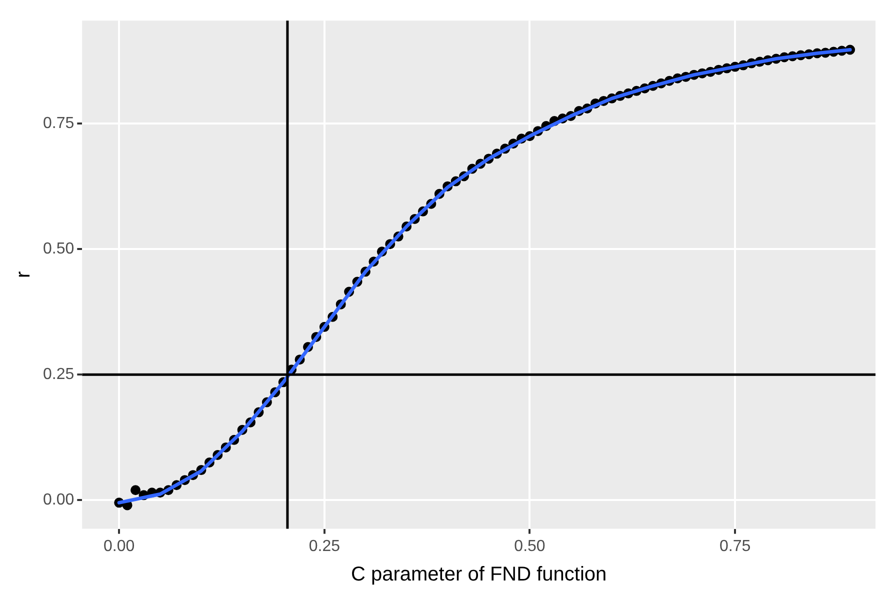  Describe the element at coordinates (478, 575) in the screenshot. I see `x-axis-title: C parameter of FND function` at that location.